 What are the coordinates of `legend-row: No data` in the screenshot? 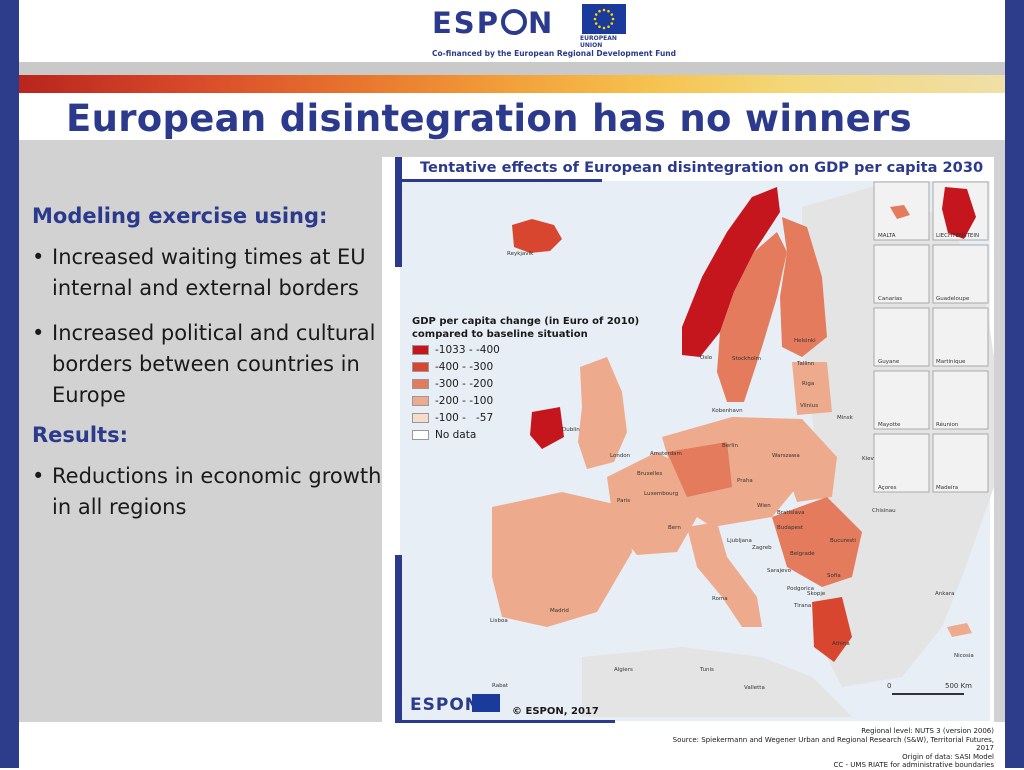 It's located at (532, 435).